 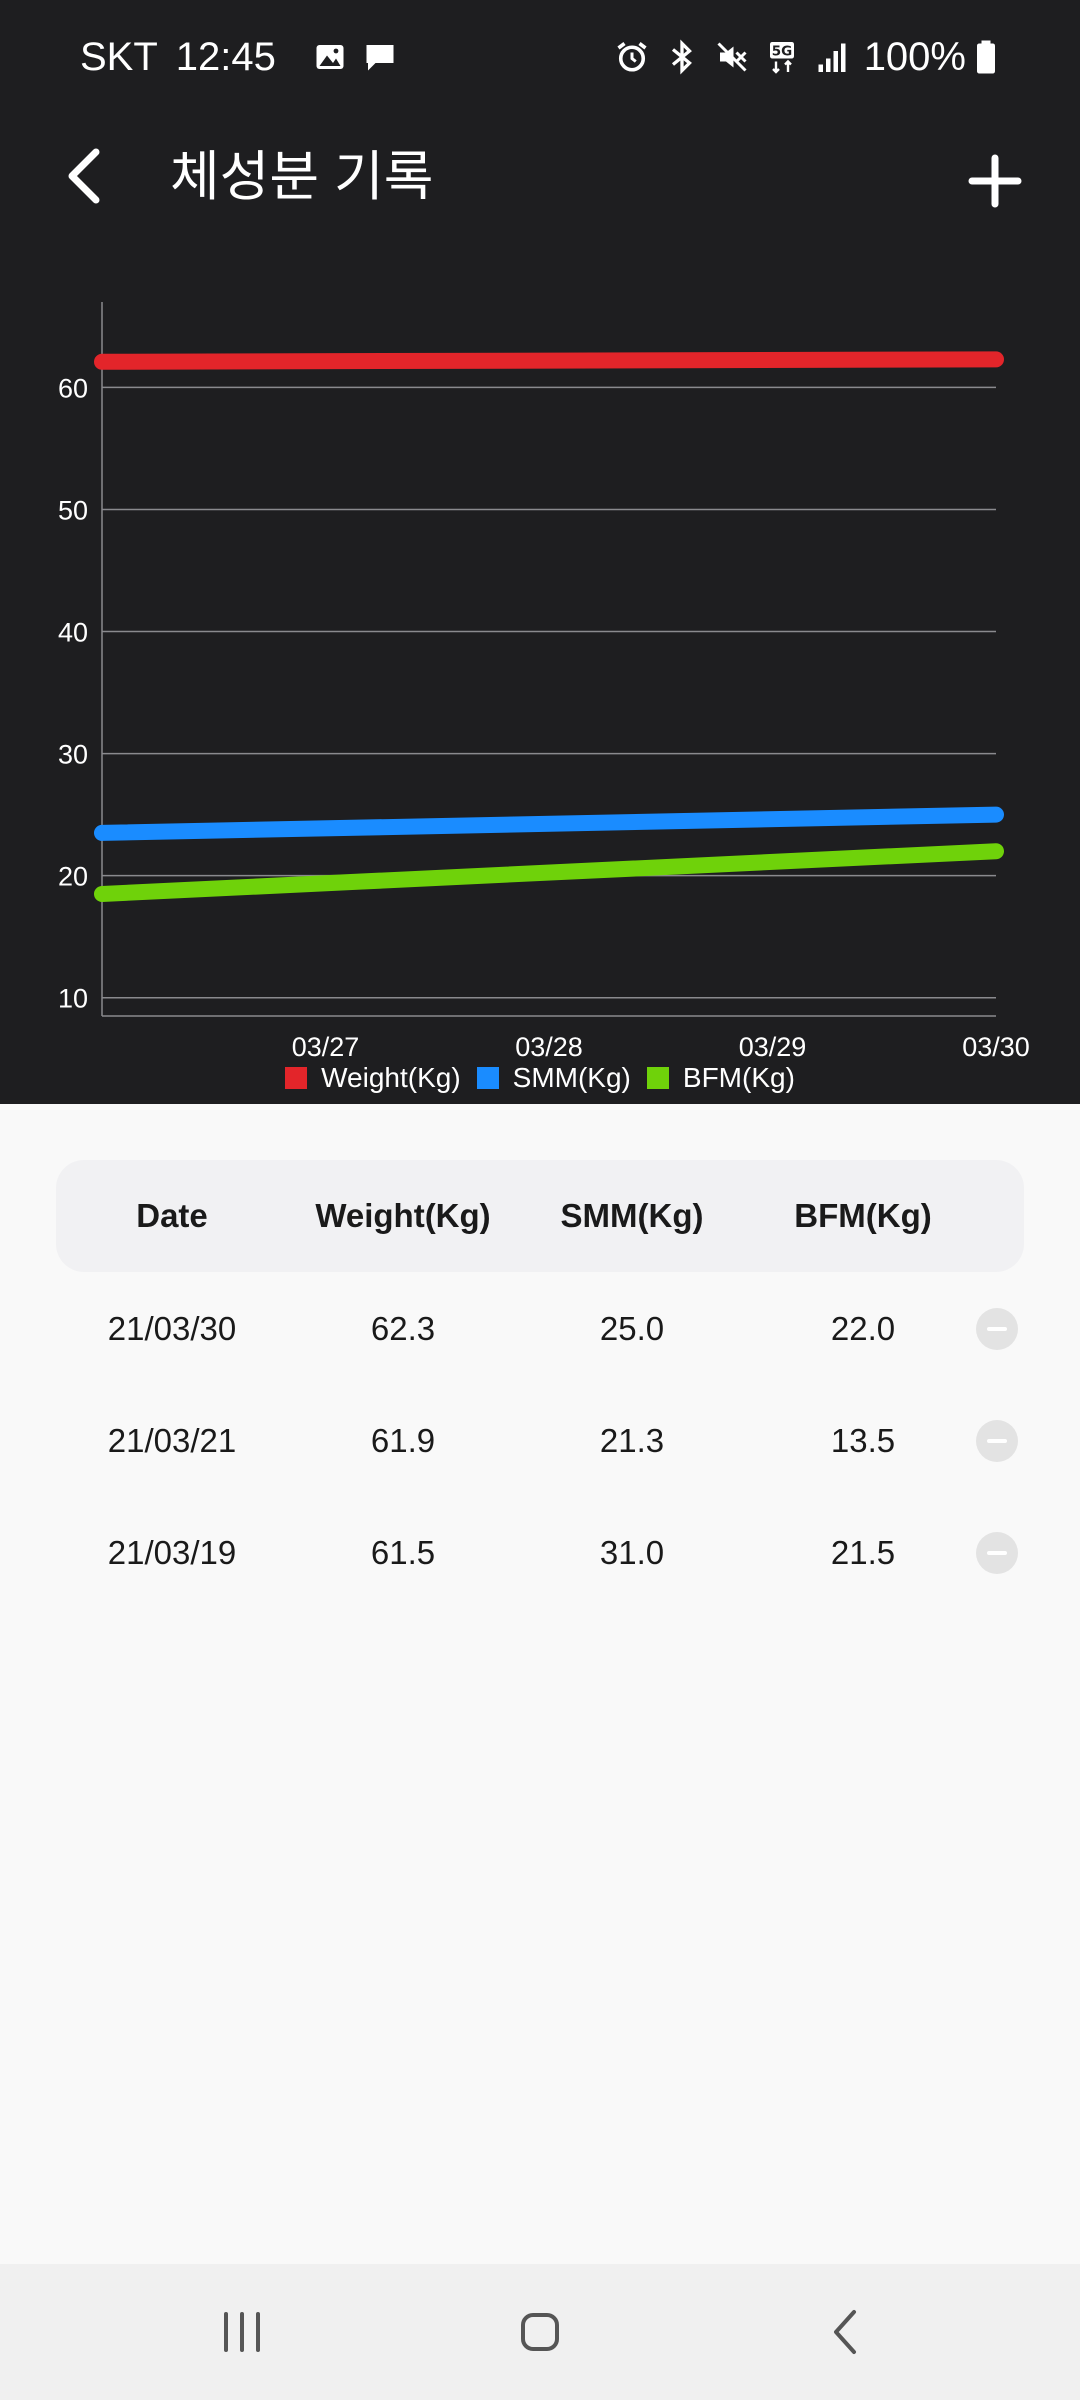 I want to click on cell-weight: 61.5, so click(x=403, y=1552).